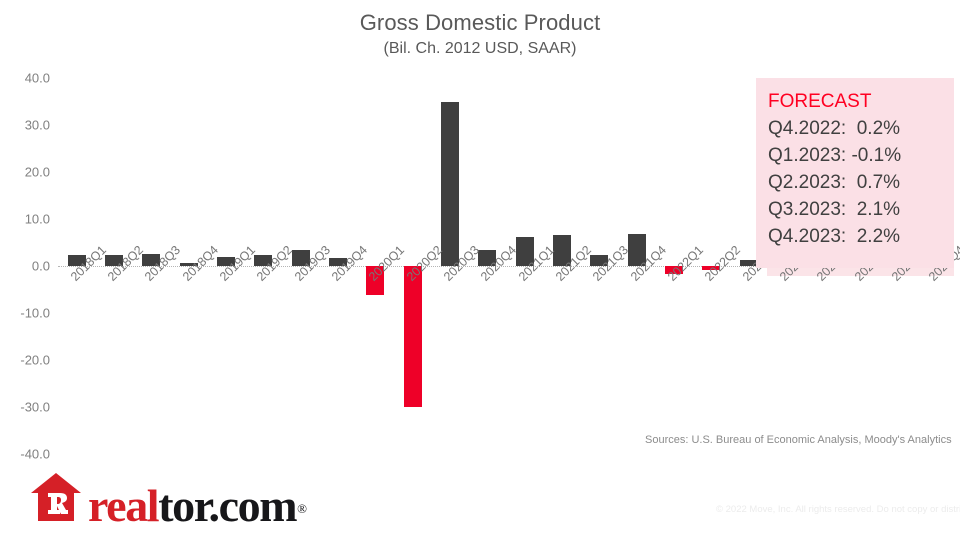 The image size is (960, 540). Describe the element at coordinates (37, 219) in the screenshot. I see `y-tick-label: 10.0` at that location.